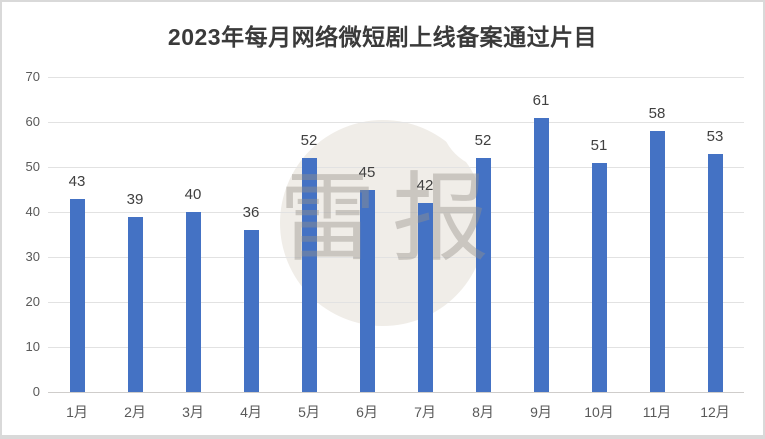  I want to click on chart-title: 2023年每月网络微短剧上线备案通过片目, so click(382, 37).